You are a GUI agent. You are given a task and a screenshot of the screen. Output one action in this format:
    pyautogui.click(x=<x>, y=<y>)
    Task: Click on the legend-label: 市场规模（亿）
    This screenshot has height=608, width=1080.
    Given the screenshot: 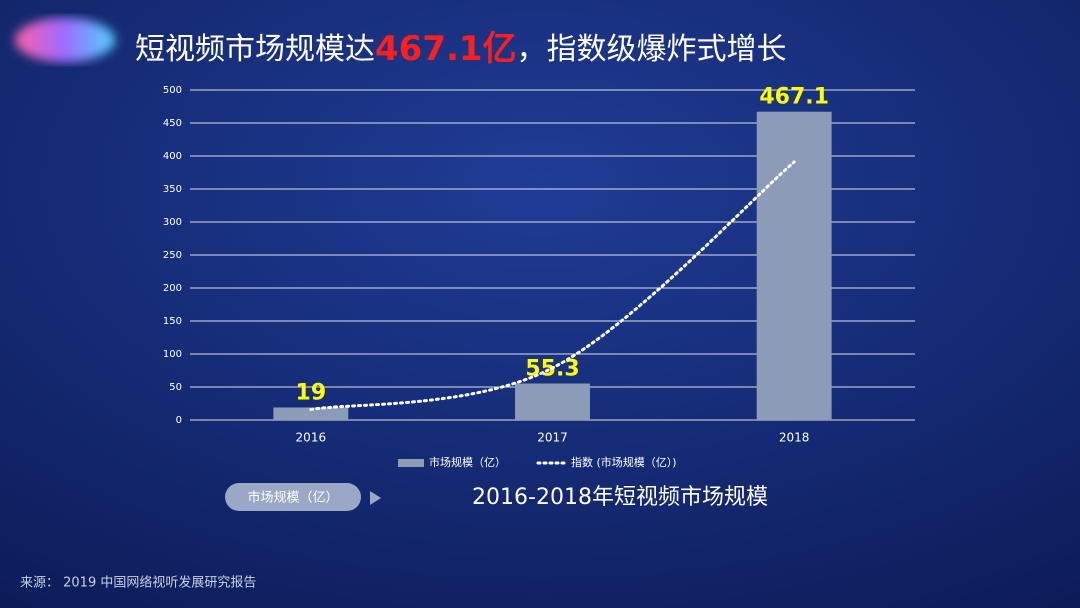 What is the action you would take?
    pyautogui.click(x=467, y=462)
    